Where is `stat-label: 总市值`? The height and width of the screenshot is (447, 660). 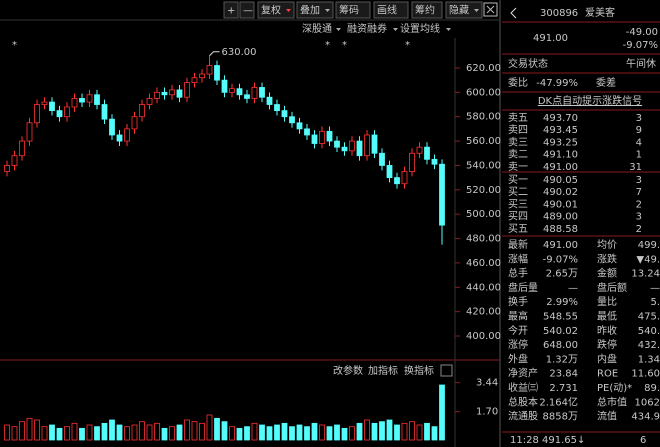 stat-label: 总市值 is located at coordinates (612, 401).